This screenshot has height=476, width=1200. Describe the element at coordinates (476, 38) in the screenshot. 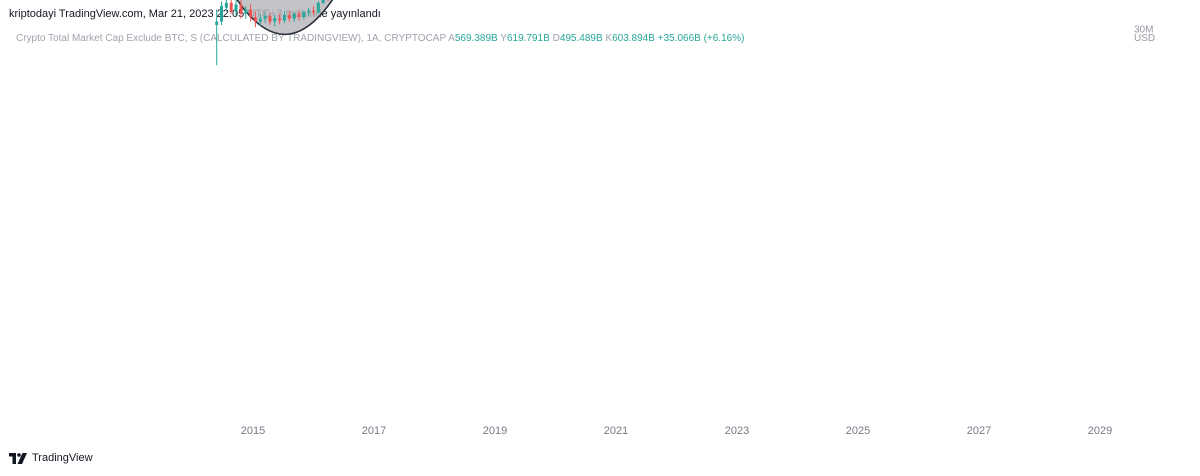

I see `open-value: 569.389B` at that location.